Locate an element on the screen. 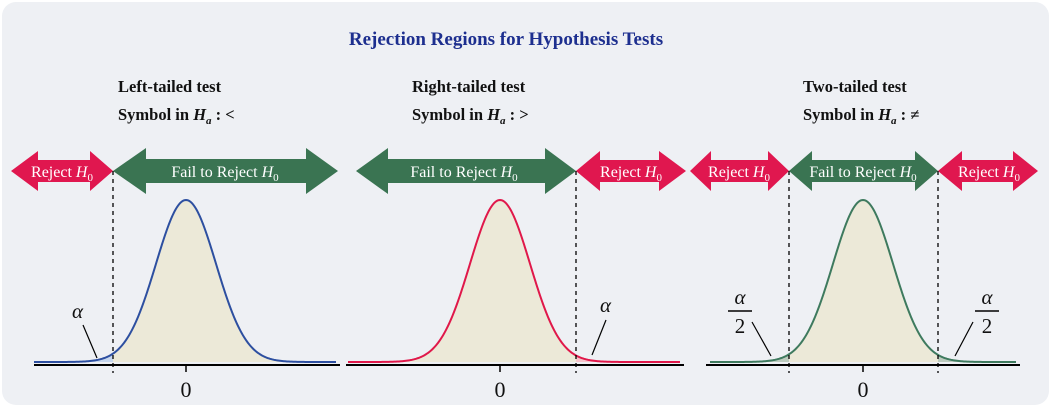  rejection-tail-area-left is located at coordinates (749, 358).